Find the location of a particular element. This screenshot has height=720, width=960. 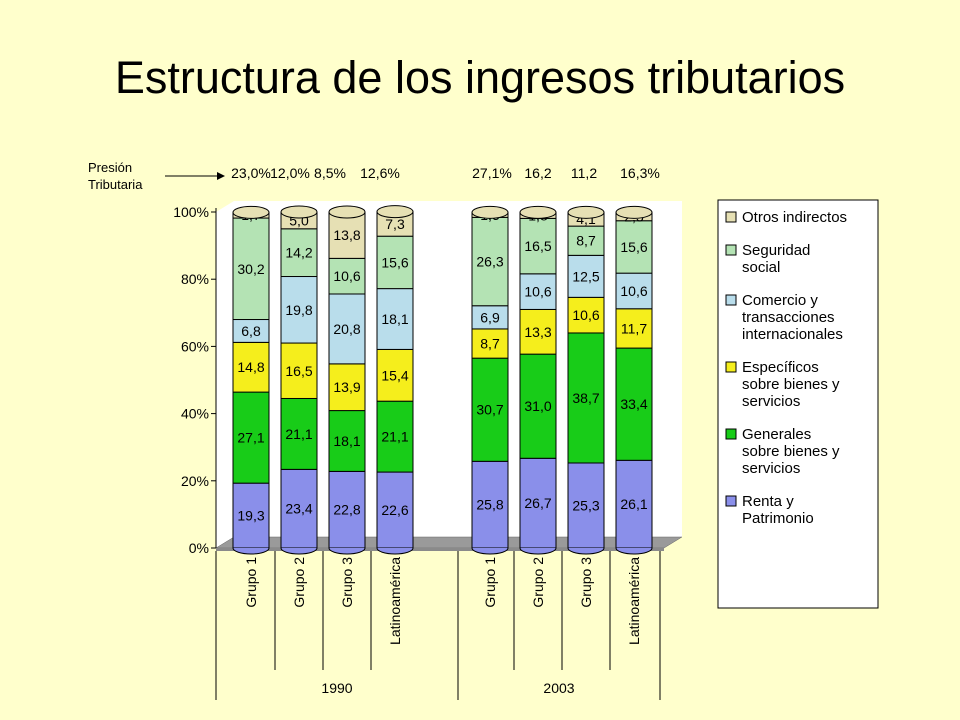

bar-value-label: 6,9 is located at coordinates (490, 317).